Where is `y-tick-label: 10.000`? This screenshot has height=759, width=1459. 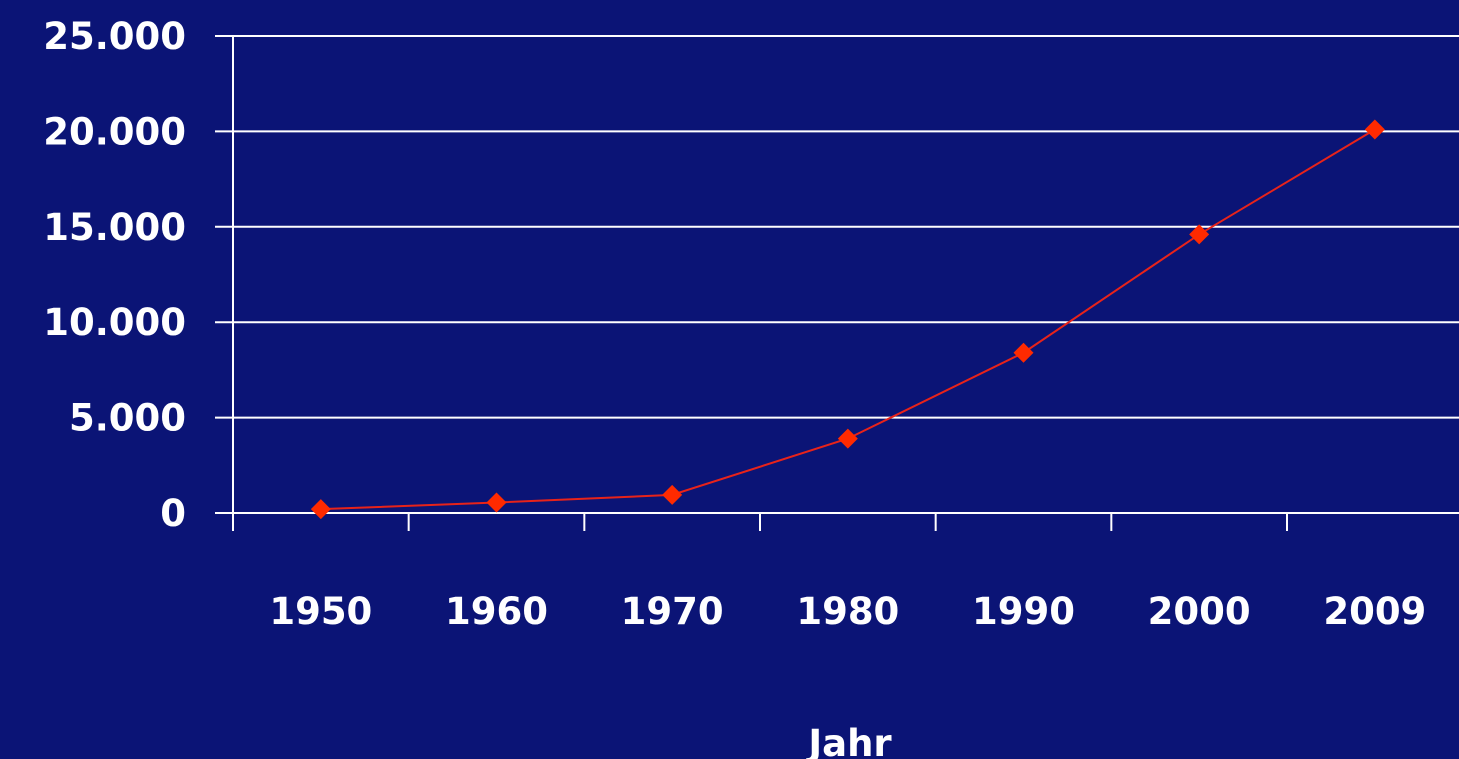 y-tick-label: 10.000 is located at coordinates (114, 322).